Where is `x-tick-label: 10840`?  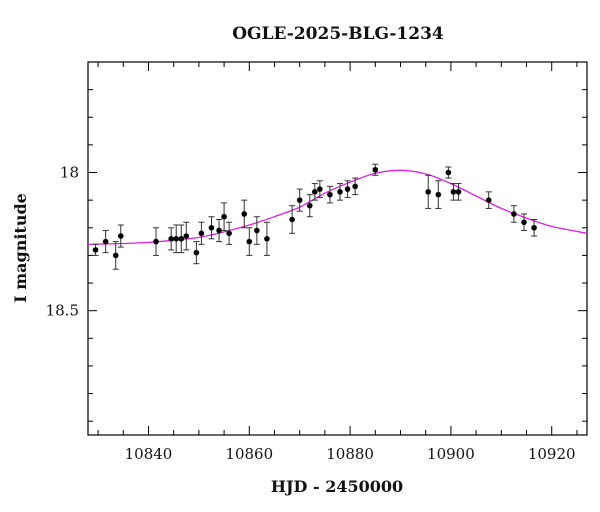 x-tick-label: 10840 is located at coordinates (149, 454).